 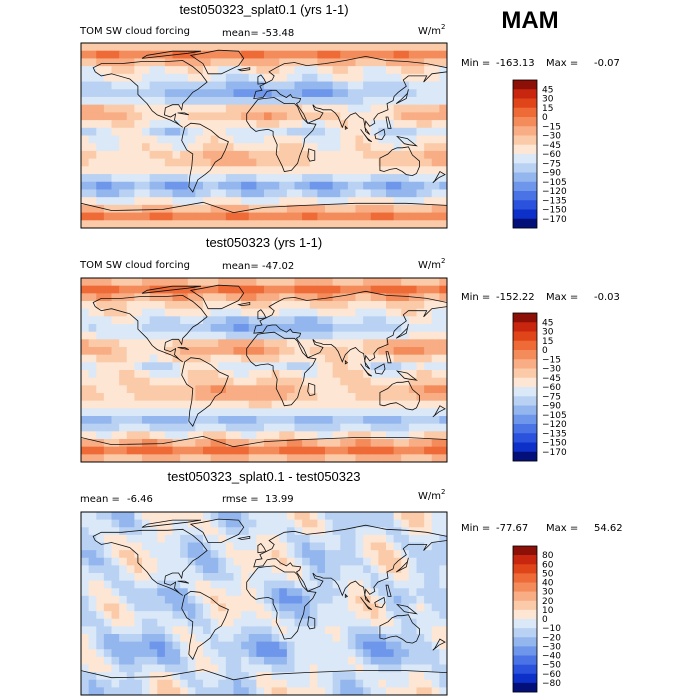 What do you see at coordinates (264, 603) in the screenshot?
I see `panel-3-map-frame` at bounding box center [264, 603].